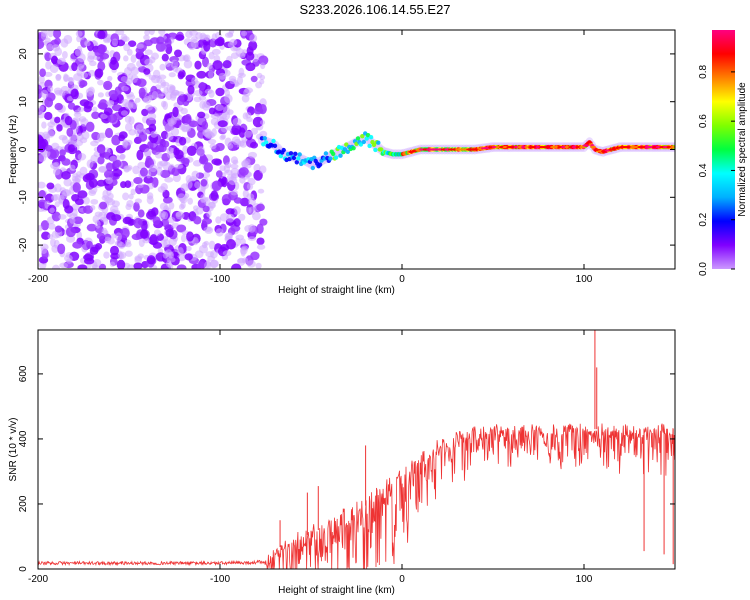 Image resolution: width=750 pixels, height=600 pixels. Describe the element at coordinates (23, 149) in the screenshot. I see `spectrogram-ytick-label: 0` at that location.